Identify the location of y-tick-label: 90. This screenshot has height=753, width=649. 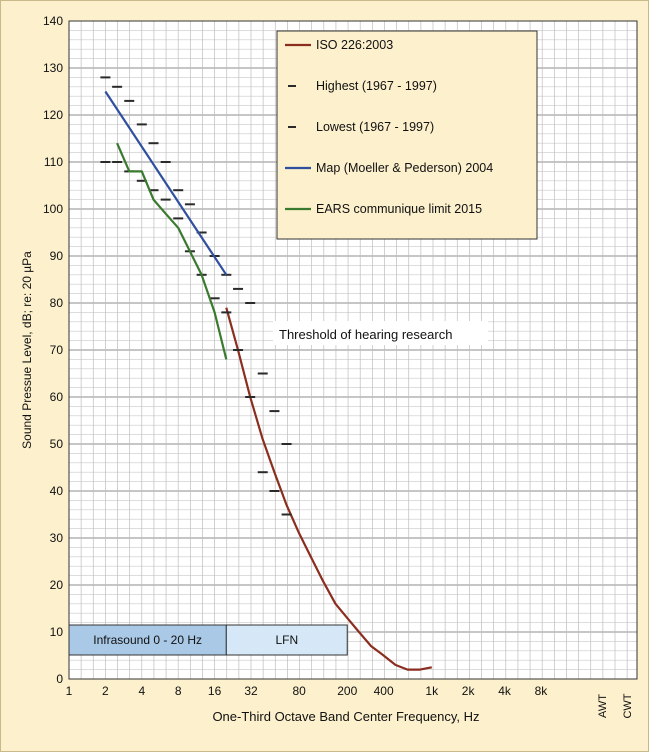
(57, 256).